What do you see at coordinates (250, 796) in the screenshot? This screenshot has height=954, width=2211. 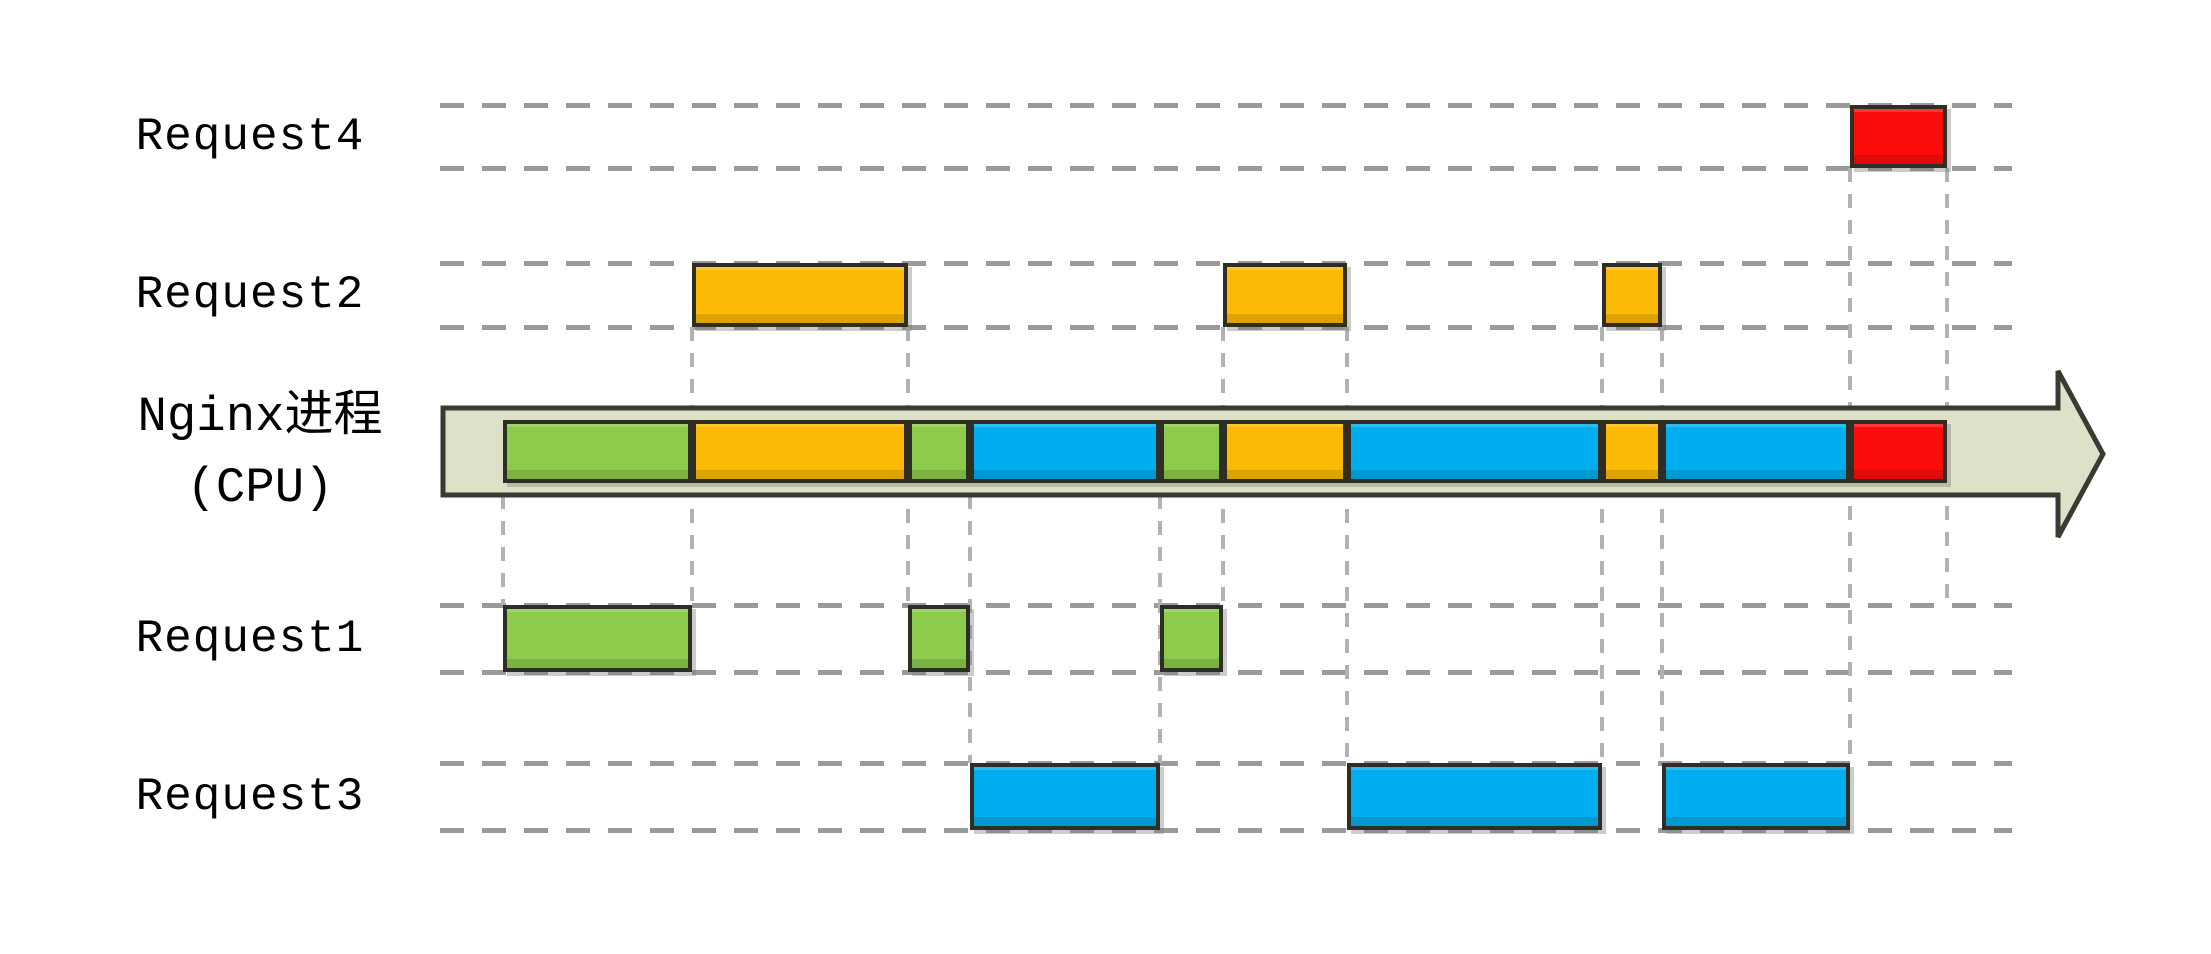 I see `row-label-request3: Request3` at bounding box center [250, 796].